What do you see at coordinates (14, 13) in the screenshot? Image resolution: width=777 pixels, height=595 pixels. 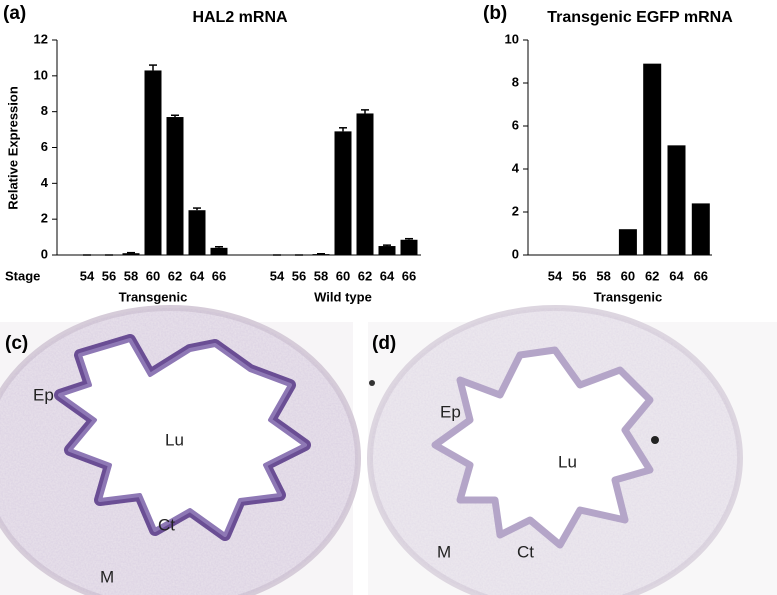 I see `panel-label: (a)` at bounding box center [14, 13].